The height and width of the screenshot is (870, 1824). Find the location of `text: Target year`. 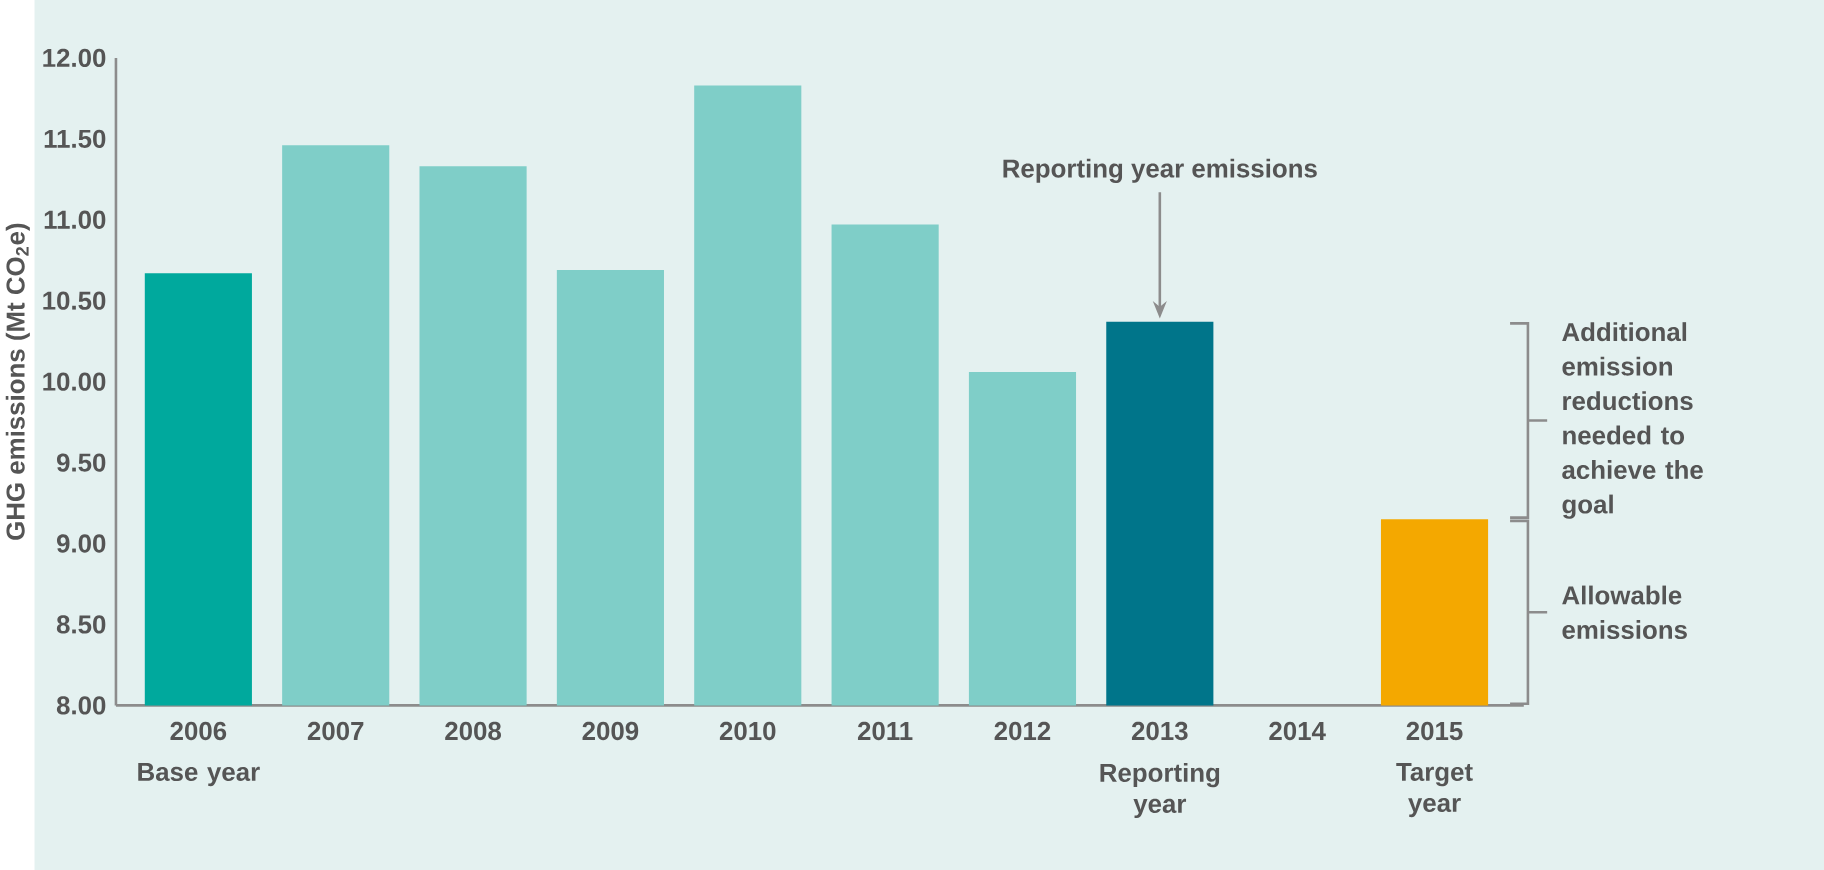

text: Target year is located at coordinates (1434, 790).